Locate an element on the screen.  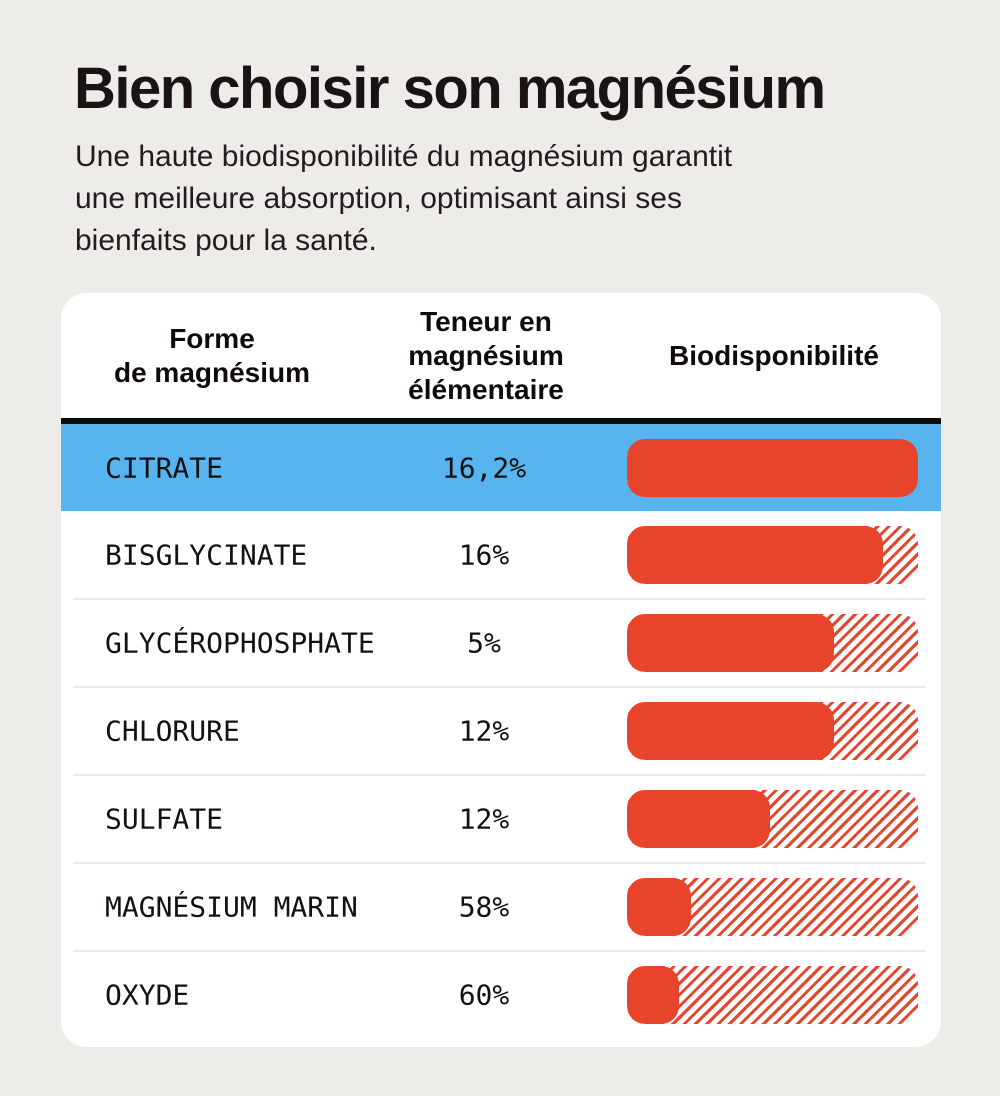
column-header-biodisponibilite: Biodisponibilité is located at coordinates (774, 355).